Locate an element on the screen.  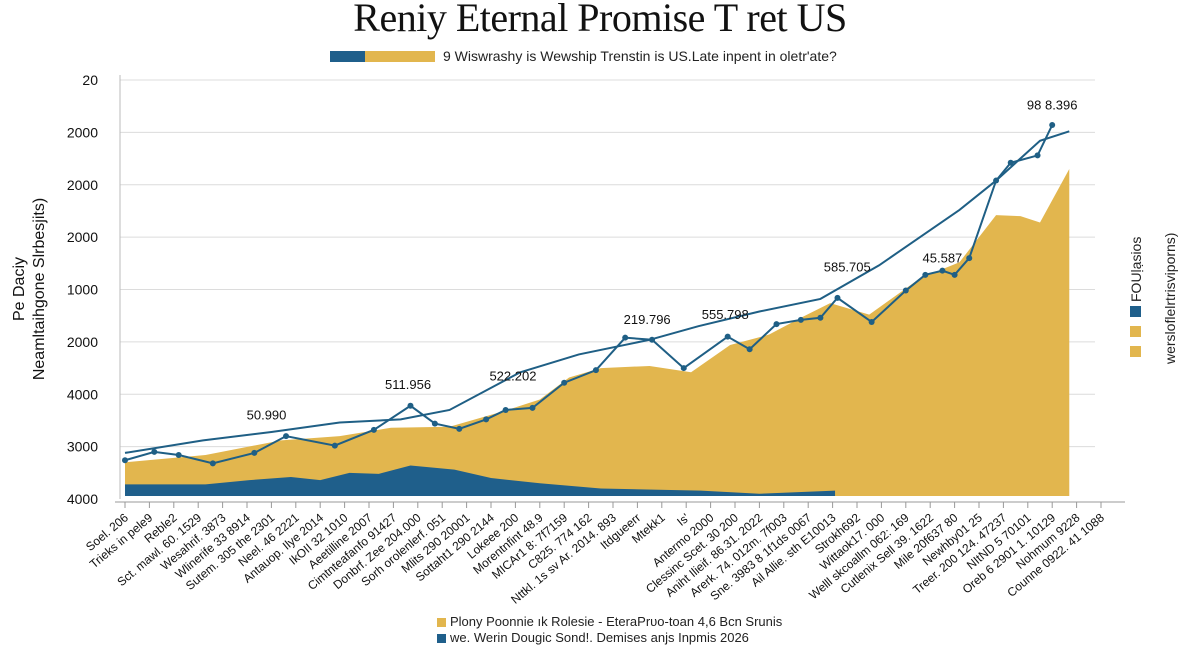
y-tick-label: 1000 is located at coordinates (82, 290).